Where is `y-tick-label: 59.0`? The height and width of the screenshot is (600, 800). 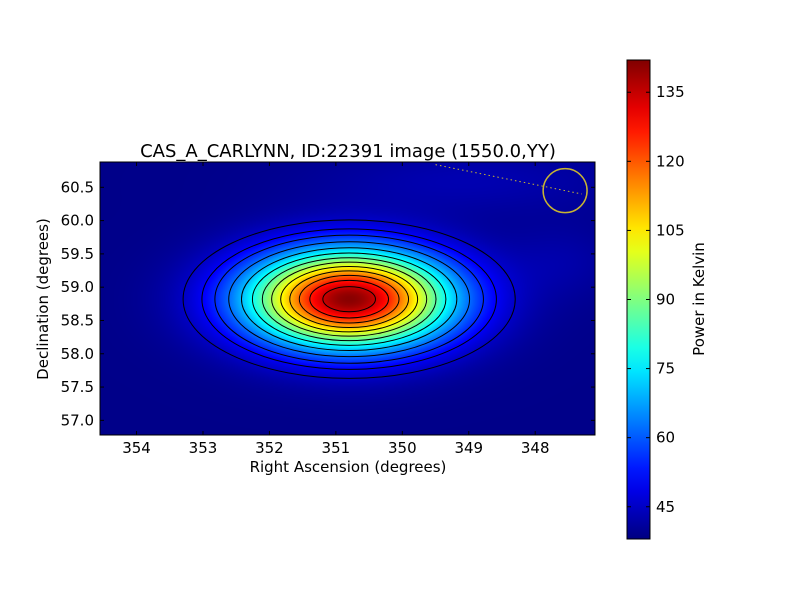
y-tick-label: 59.0 is located at coordinates (77, 287).